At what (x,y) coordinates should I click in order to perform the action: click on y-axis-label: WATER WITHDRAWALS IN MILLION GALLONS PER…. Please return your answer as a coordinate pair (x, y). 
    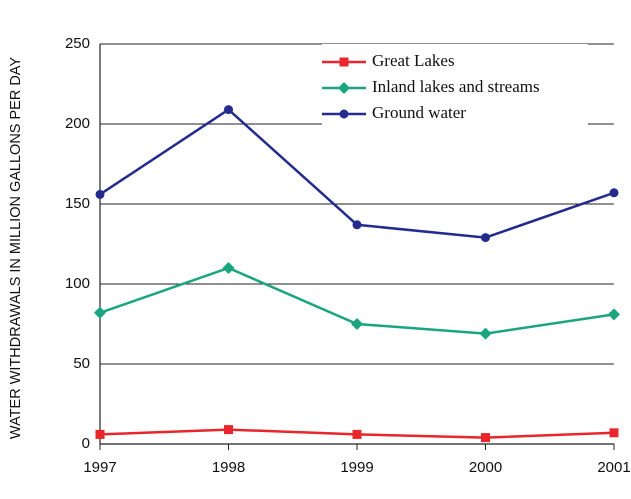
    Looking at the image, I should click on (16, 248).